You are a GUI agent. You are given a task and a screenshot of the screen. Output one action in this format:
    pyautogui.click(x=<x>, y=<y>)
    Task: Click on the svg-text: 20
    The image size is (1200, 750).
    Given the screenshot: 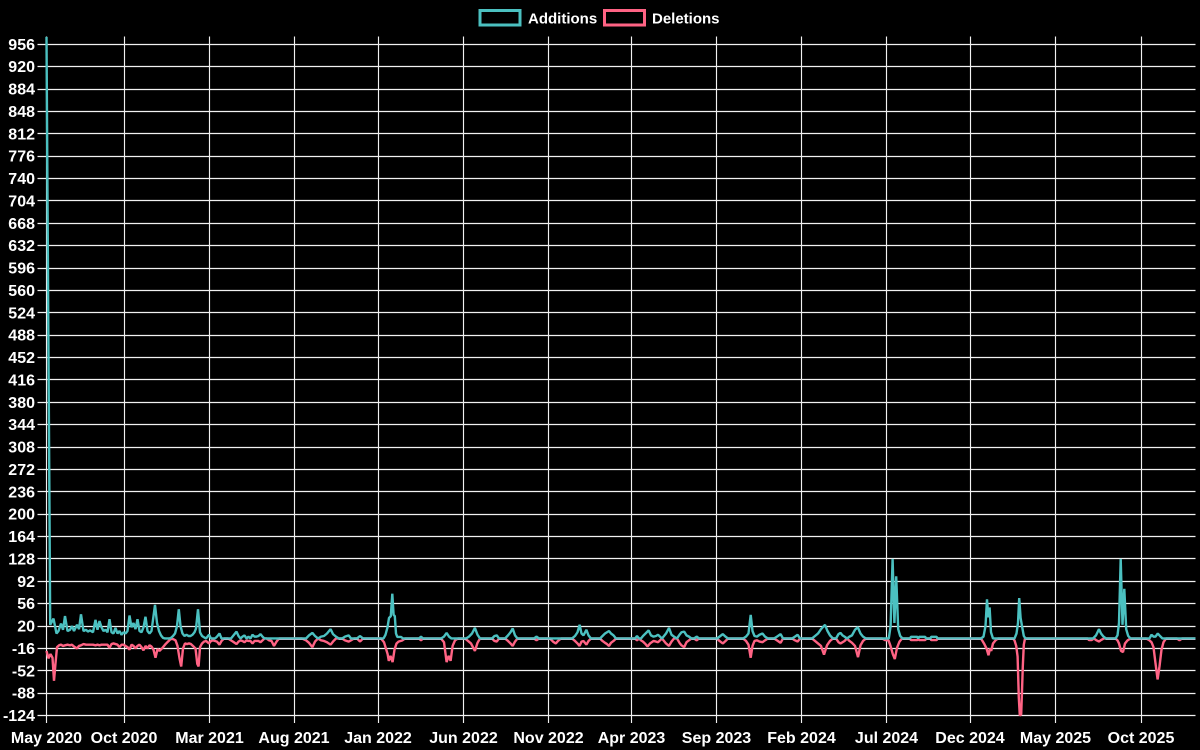 What is the action you would take?
    pyautogui.click(x=26, y=627)
    